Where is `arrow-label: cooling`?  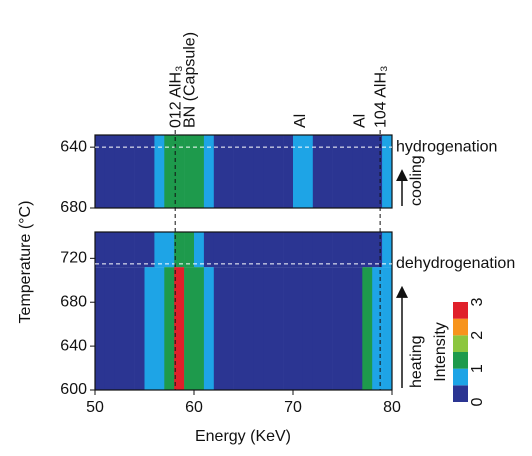 arrow-label: cooling is located at coordinates (416, 180).